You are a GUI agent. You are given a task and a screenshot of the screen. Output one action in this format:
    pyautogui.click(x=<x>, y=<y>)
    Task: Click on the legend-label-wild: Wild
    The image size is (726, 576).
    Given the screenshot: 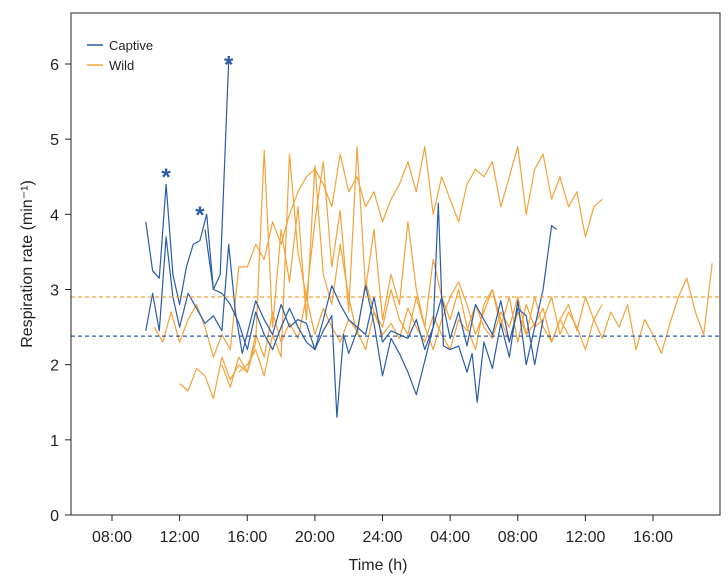 What is the action you would take?
    pyautogui.click(x=121, y=65)
    